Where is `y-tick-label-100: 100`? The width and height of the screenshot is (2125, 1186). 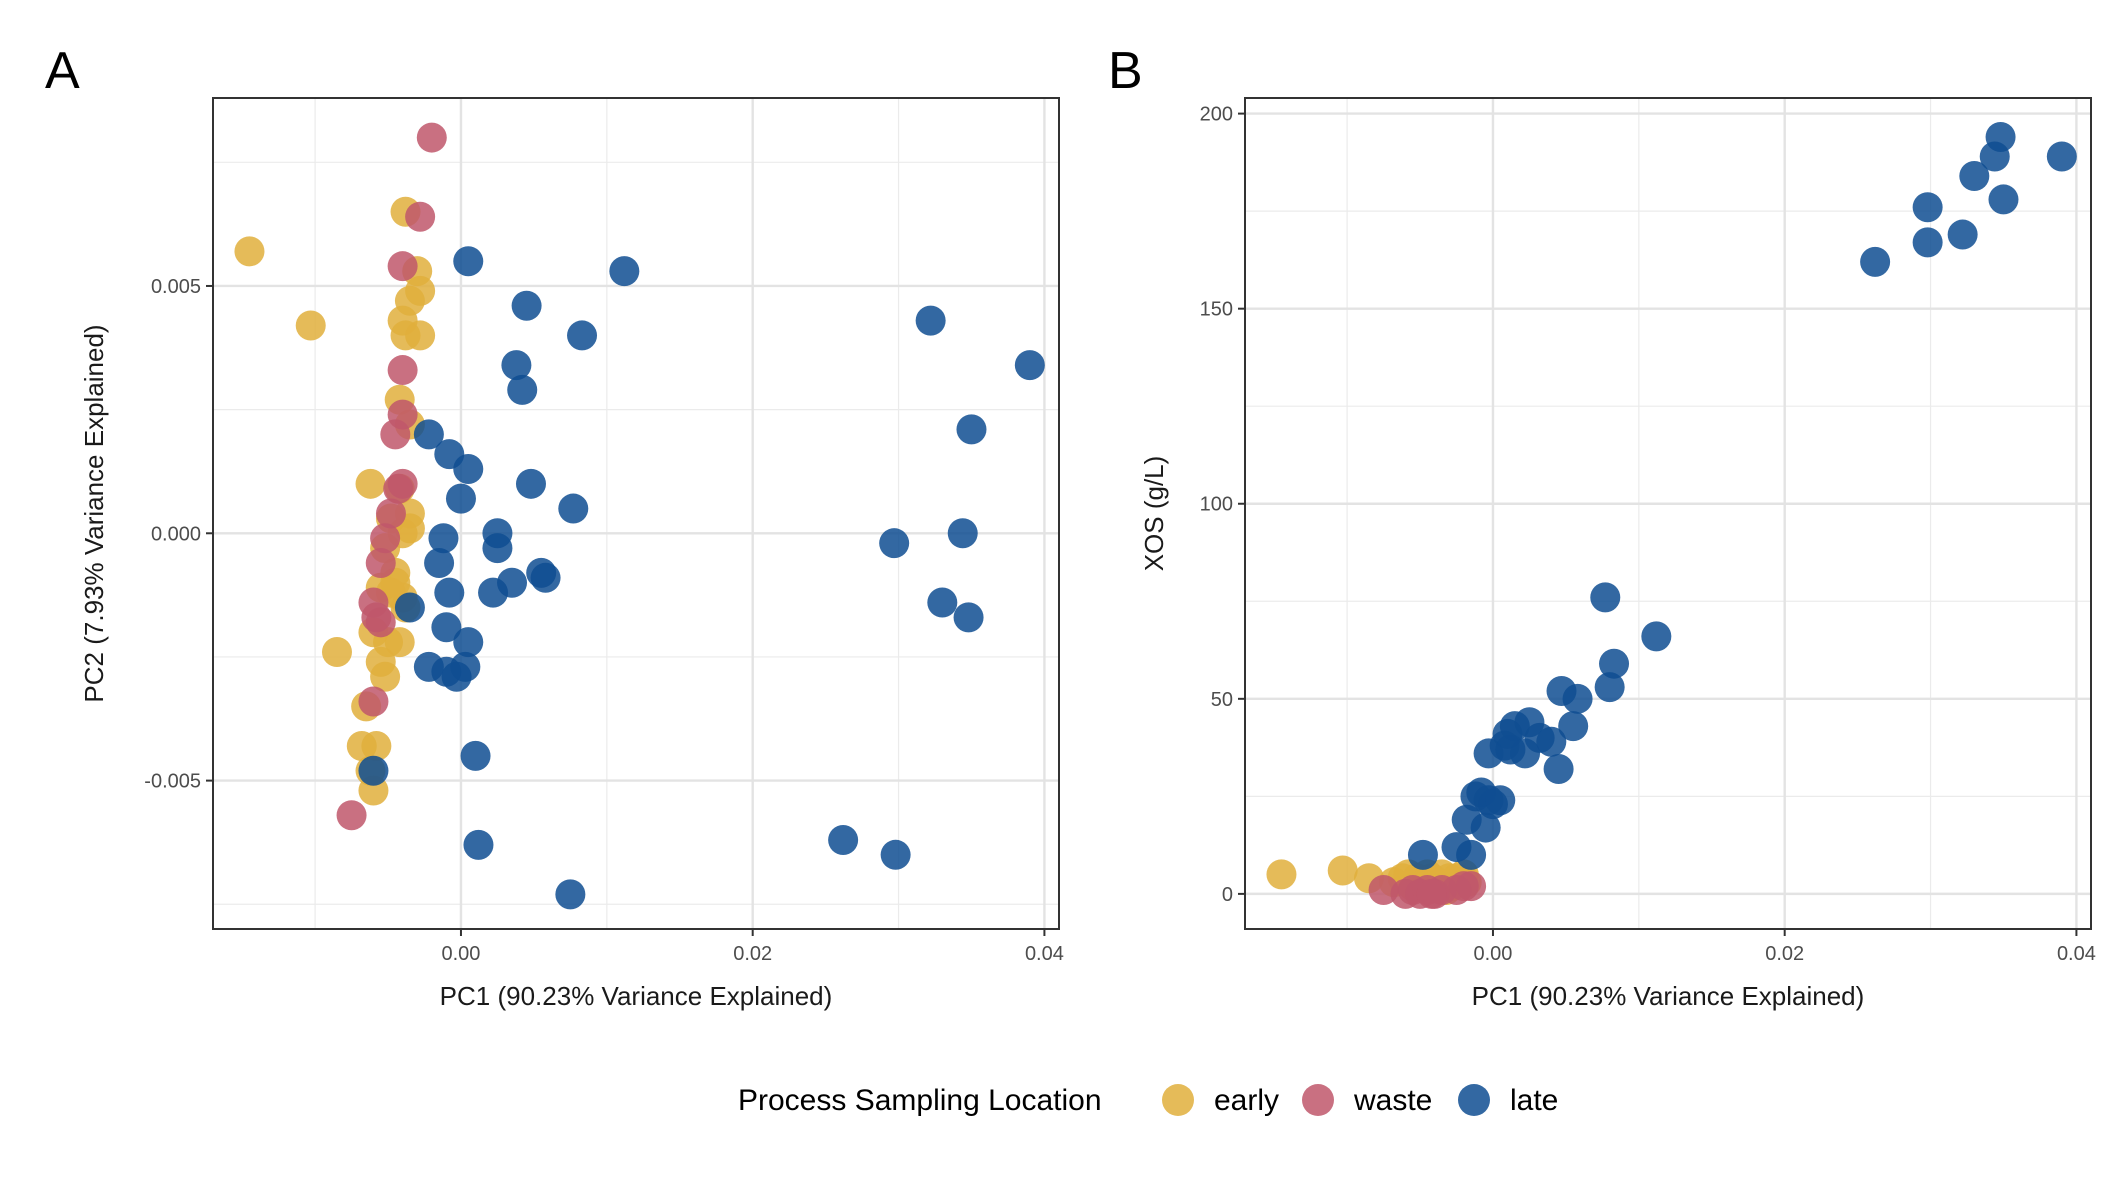 y-tick-label-100: 100 is located at coordinates (1216, 505).